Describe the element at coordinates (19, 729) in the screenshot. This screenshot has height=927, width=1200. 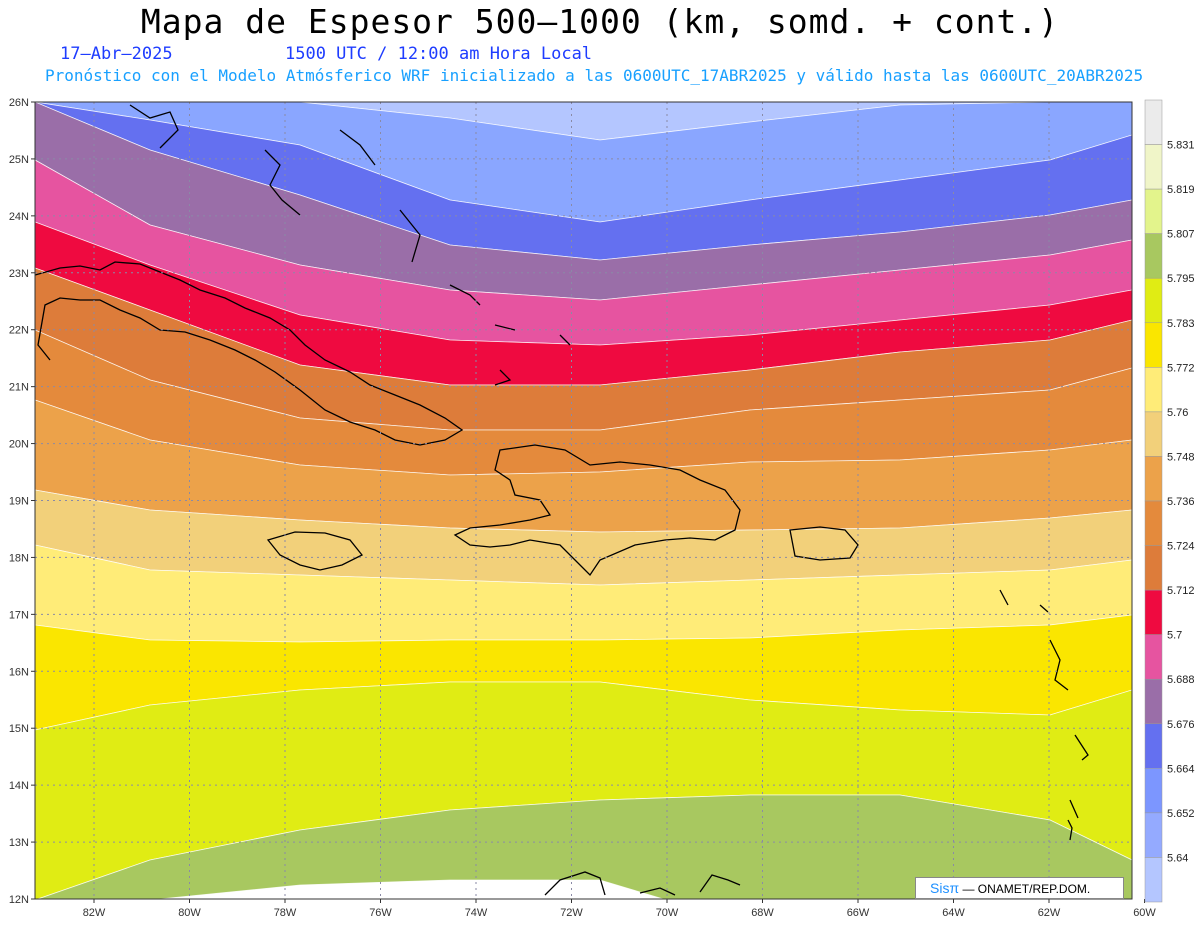
I see `latitude-label: 15N` at that location.